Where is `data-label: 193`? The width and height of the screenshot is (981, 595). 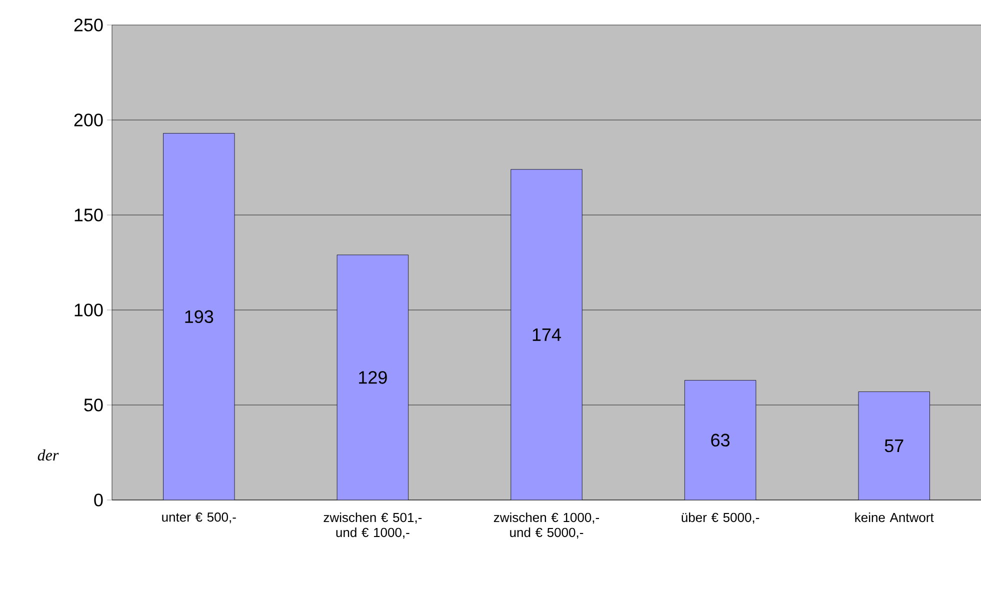
data-label: 193 is located at coordinates (199, 317).